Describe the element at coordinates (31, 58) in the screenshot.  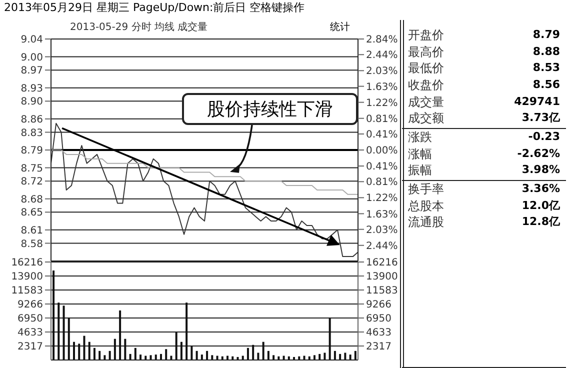
I see `y-tick-label: 9.00` at that location.